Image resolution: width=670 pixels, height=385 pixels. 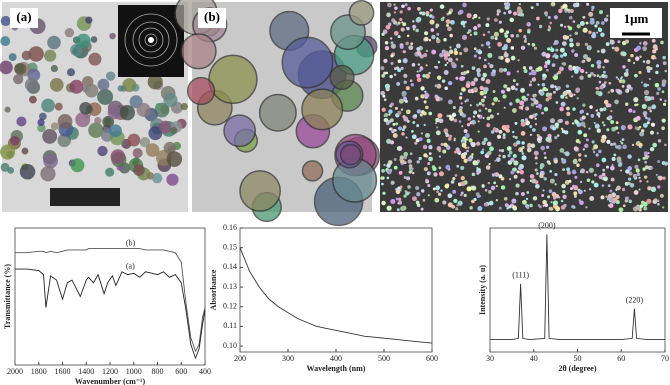 What do you see at coordinates (336, 358) in the screenshot?
I see `x-tick-label: 400` at bounding box center [336, 358].